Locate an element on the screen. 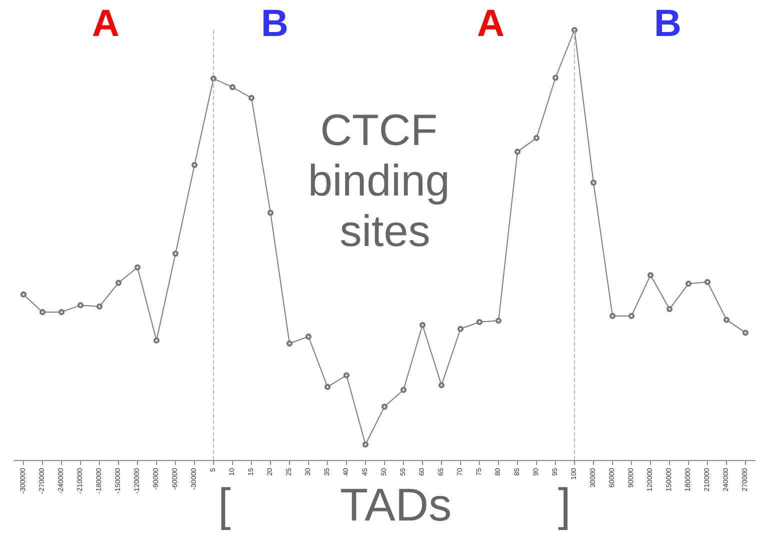 The width and height of the screenshot is (759, 534). text: TADs is located at coordinates (396, 504).